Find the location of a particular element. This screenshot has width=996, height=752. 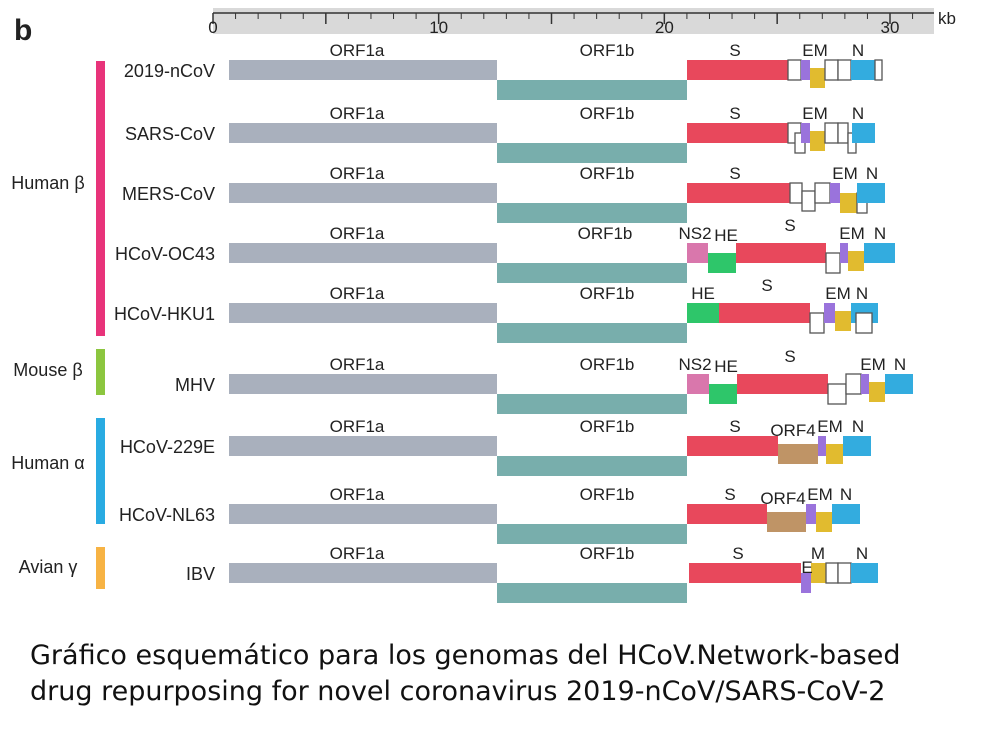

gene-segment-orf1b-hcov-hku1 is located at coordinates (592, 333).